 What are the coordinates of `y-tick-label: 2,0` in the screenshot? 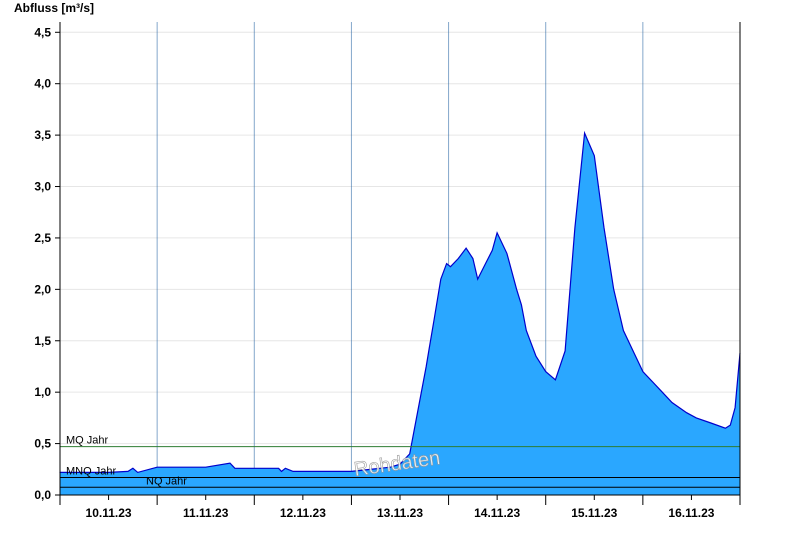 It's located at (42, 289).